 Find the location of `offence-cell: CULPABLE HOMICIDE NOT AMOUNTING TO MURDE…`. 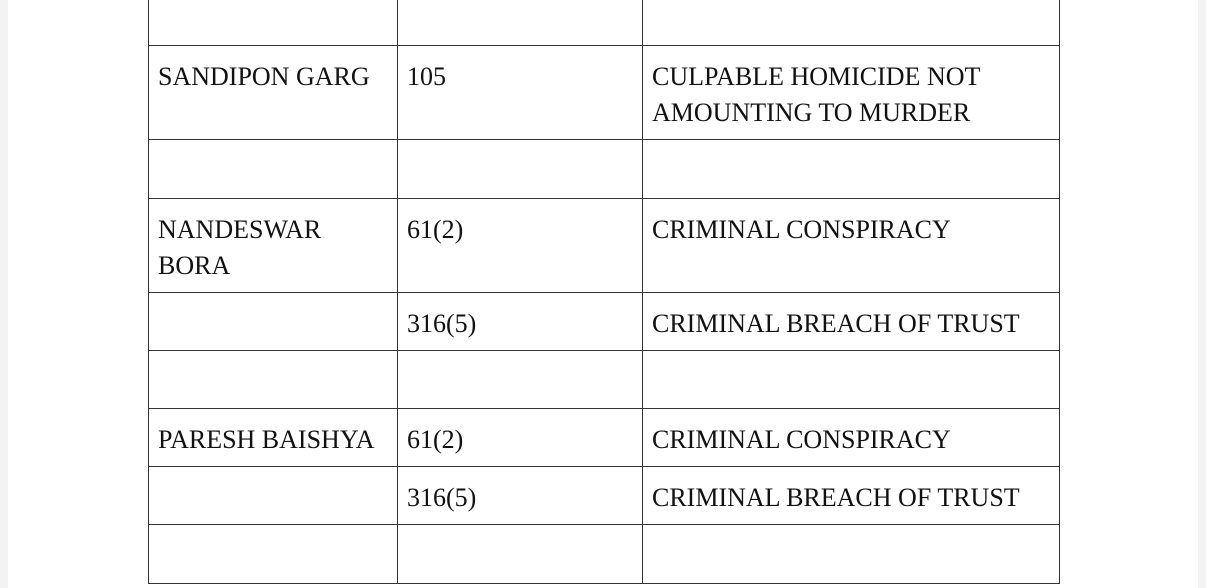

offence-cell: CULPABLE HOMICIDE NOT AMOUNTING TO MURDE… is located at coordinates (851, 92).